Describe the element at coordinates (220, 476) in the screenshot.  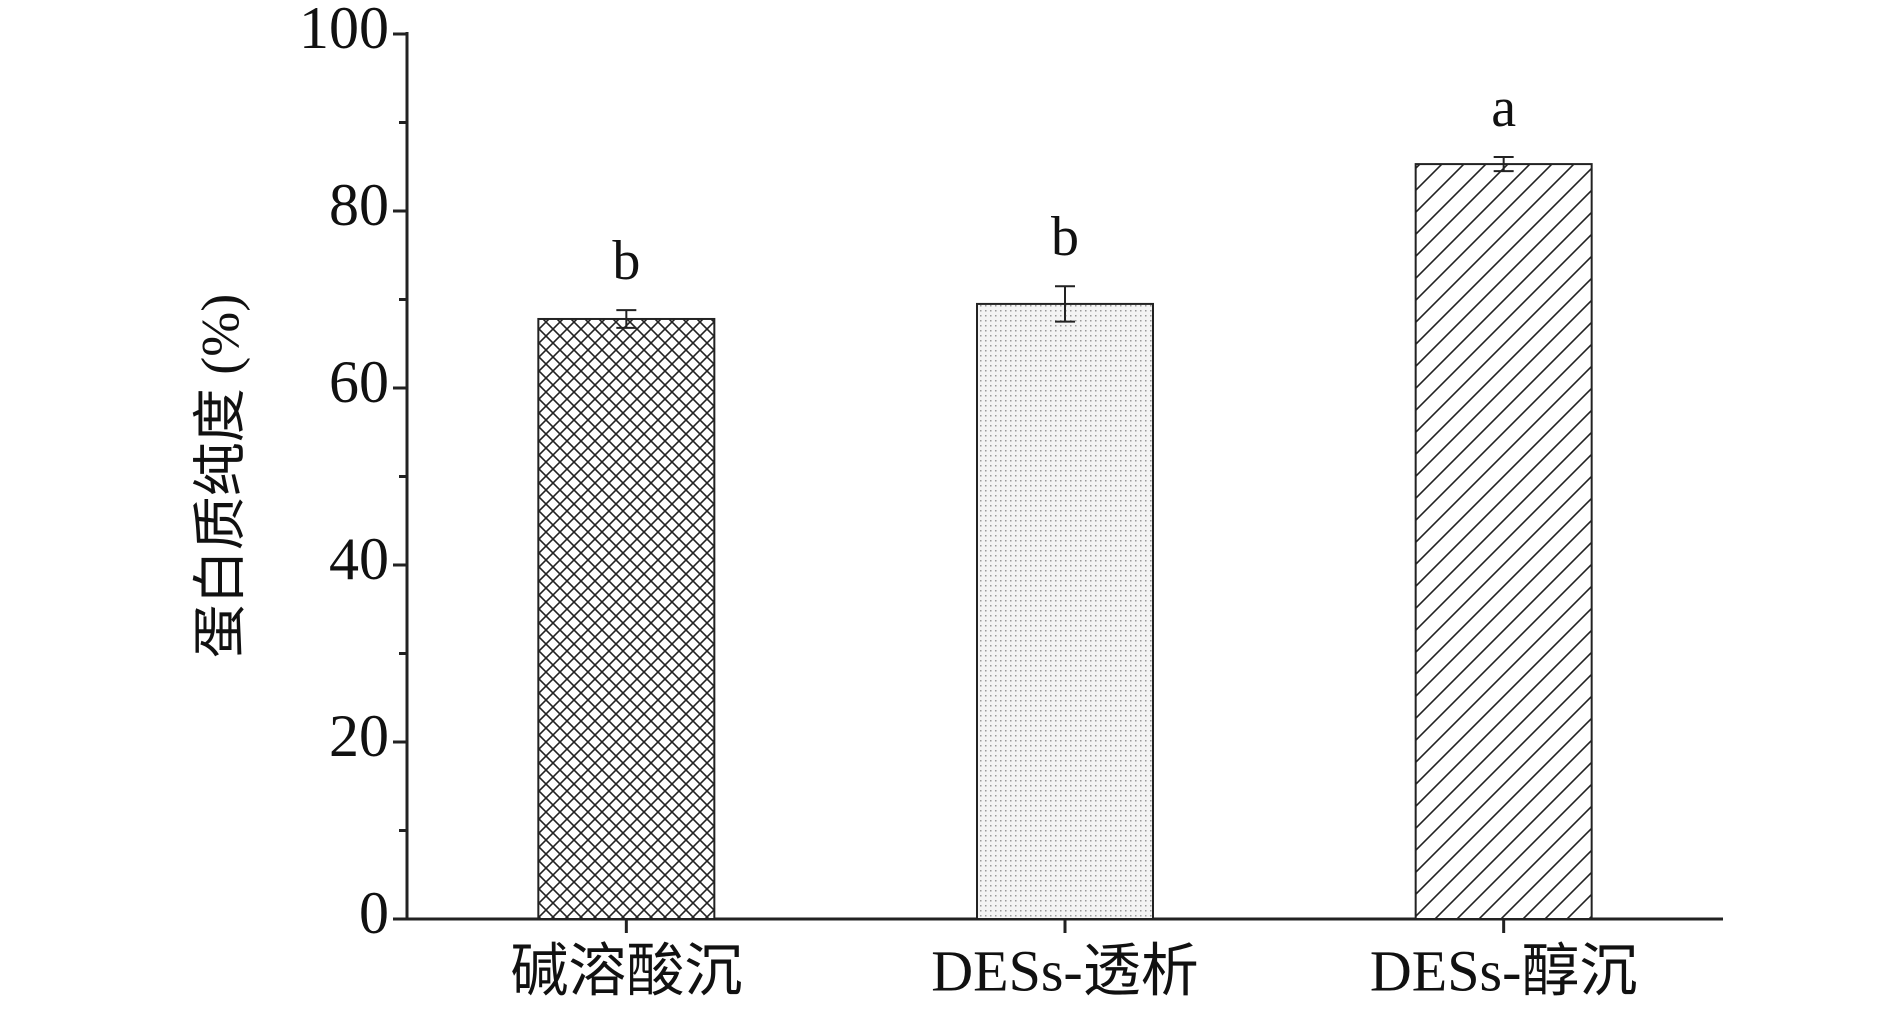
I see `y-axis-label: 蛋白质纯度 (%)` at that location.